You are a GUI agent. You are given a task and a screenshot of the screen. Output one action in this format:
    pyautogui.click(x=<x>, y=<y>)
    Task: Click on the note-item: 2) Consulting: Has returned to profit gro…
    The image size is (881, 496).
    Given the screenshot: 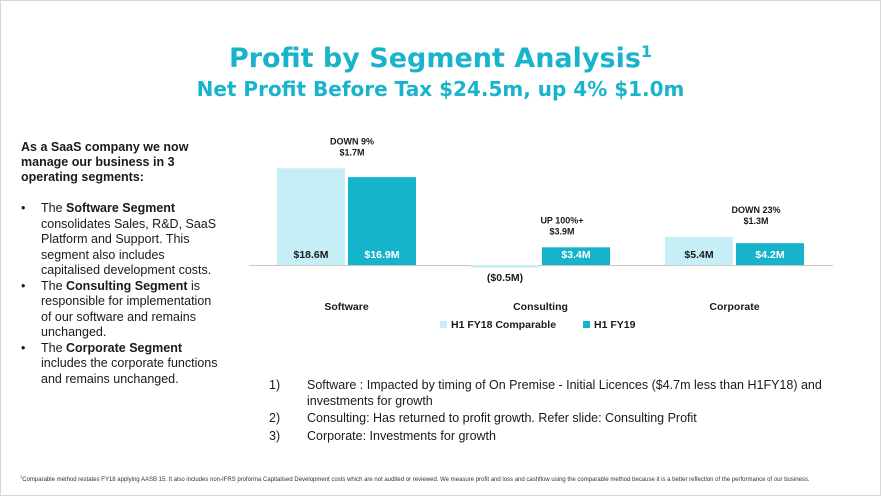 What is the action you would take?
    pyautogui.click(x=483, y=418)
    